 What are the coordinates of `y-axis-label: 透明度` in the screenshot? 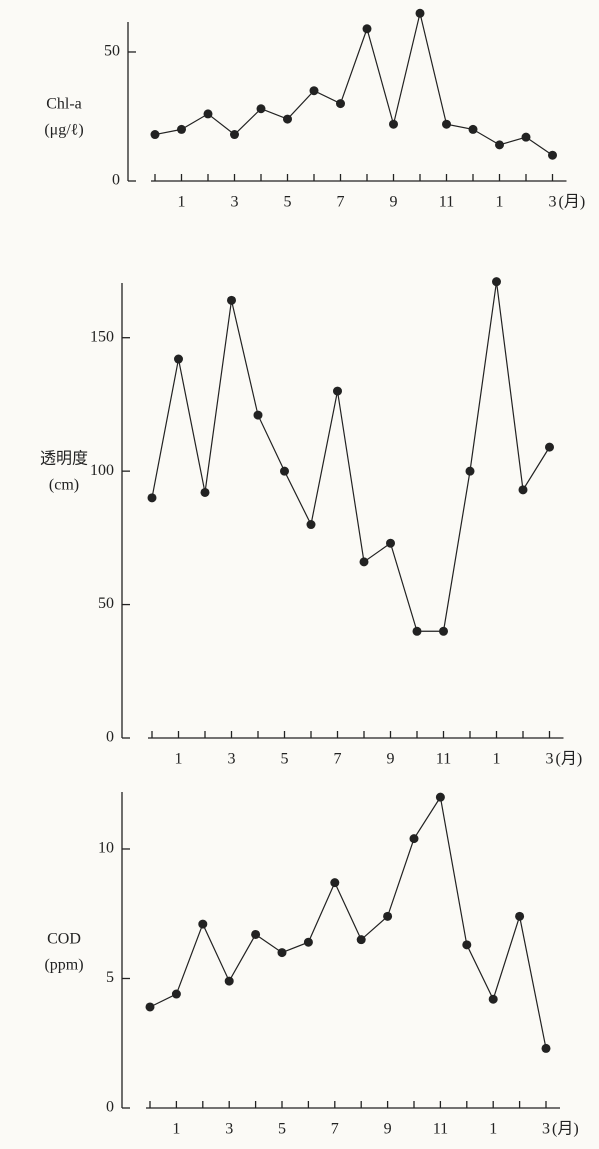 It's located at (64, 459).